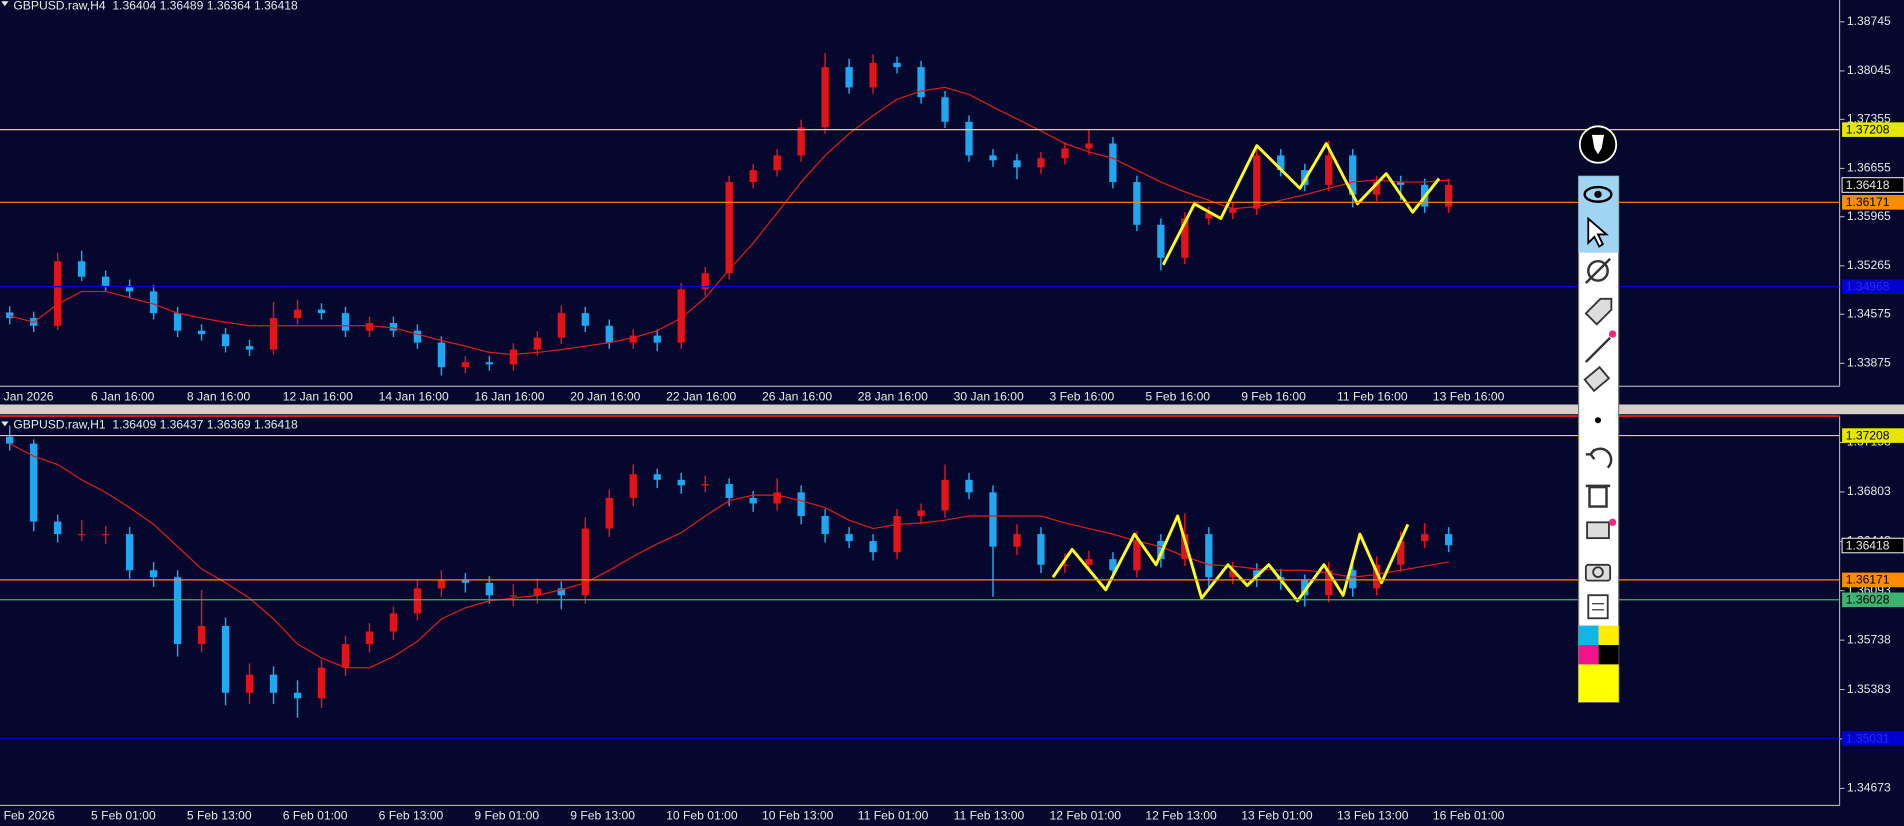 This screenshot has height=826, width=1904. I want to click on clipboard-button, so click(1598, 607).